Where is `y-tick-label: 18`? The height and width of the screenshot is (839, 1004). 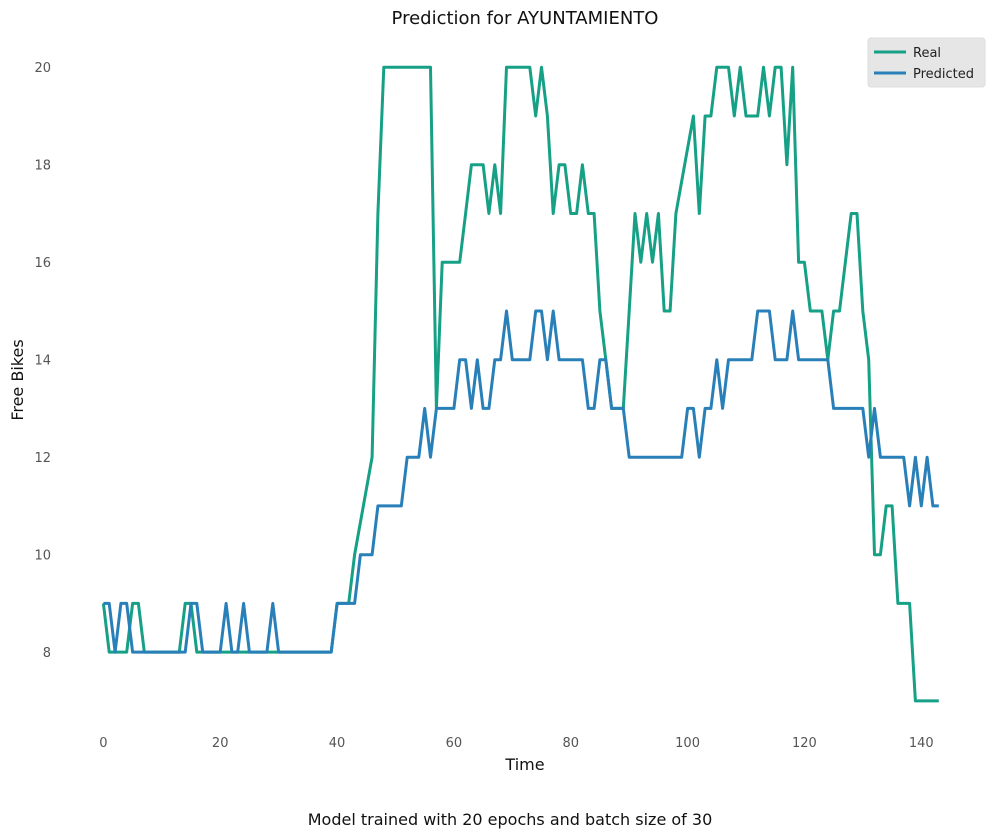
y-tick-label: 18 is located at coordinates (42, 166).